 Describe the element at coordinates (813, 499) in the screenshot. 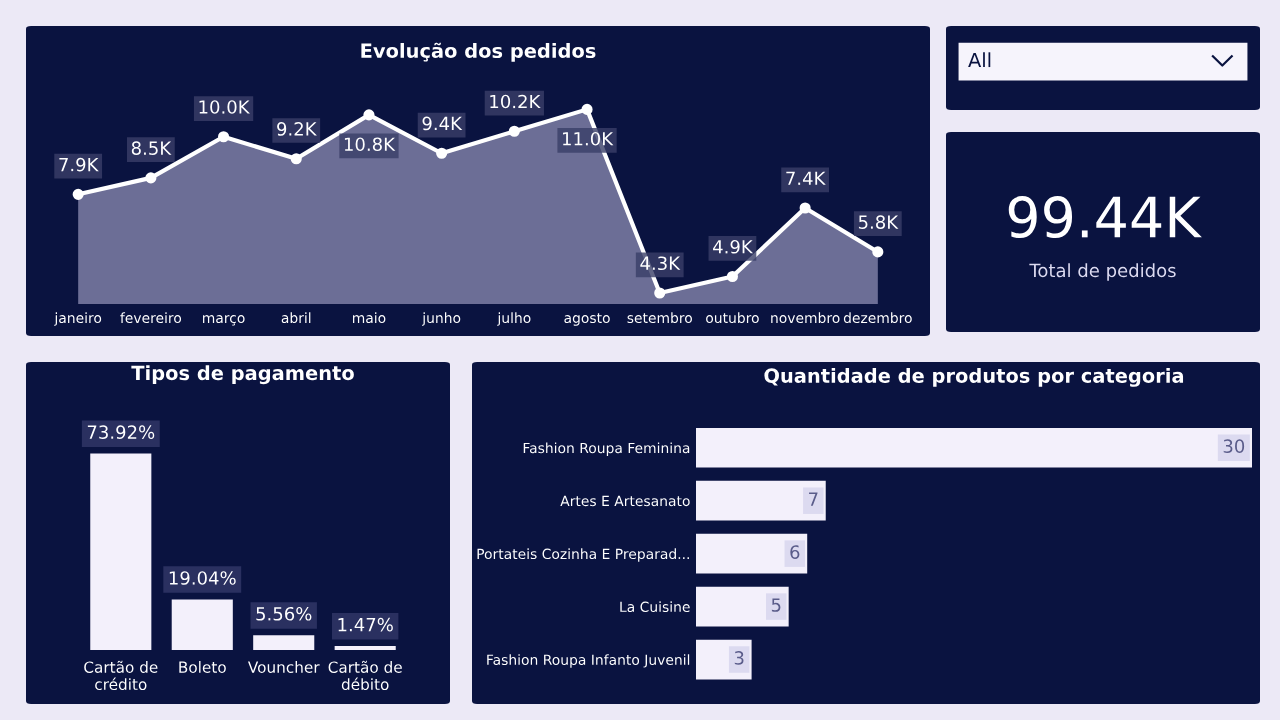

I see `data-label: 7` at that location.